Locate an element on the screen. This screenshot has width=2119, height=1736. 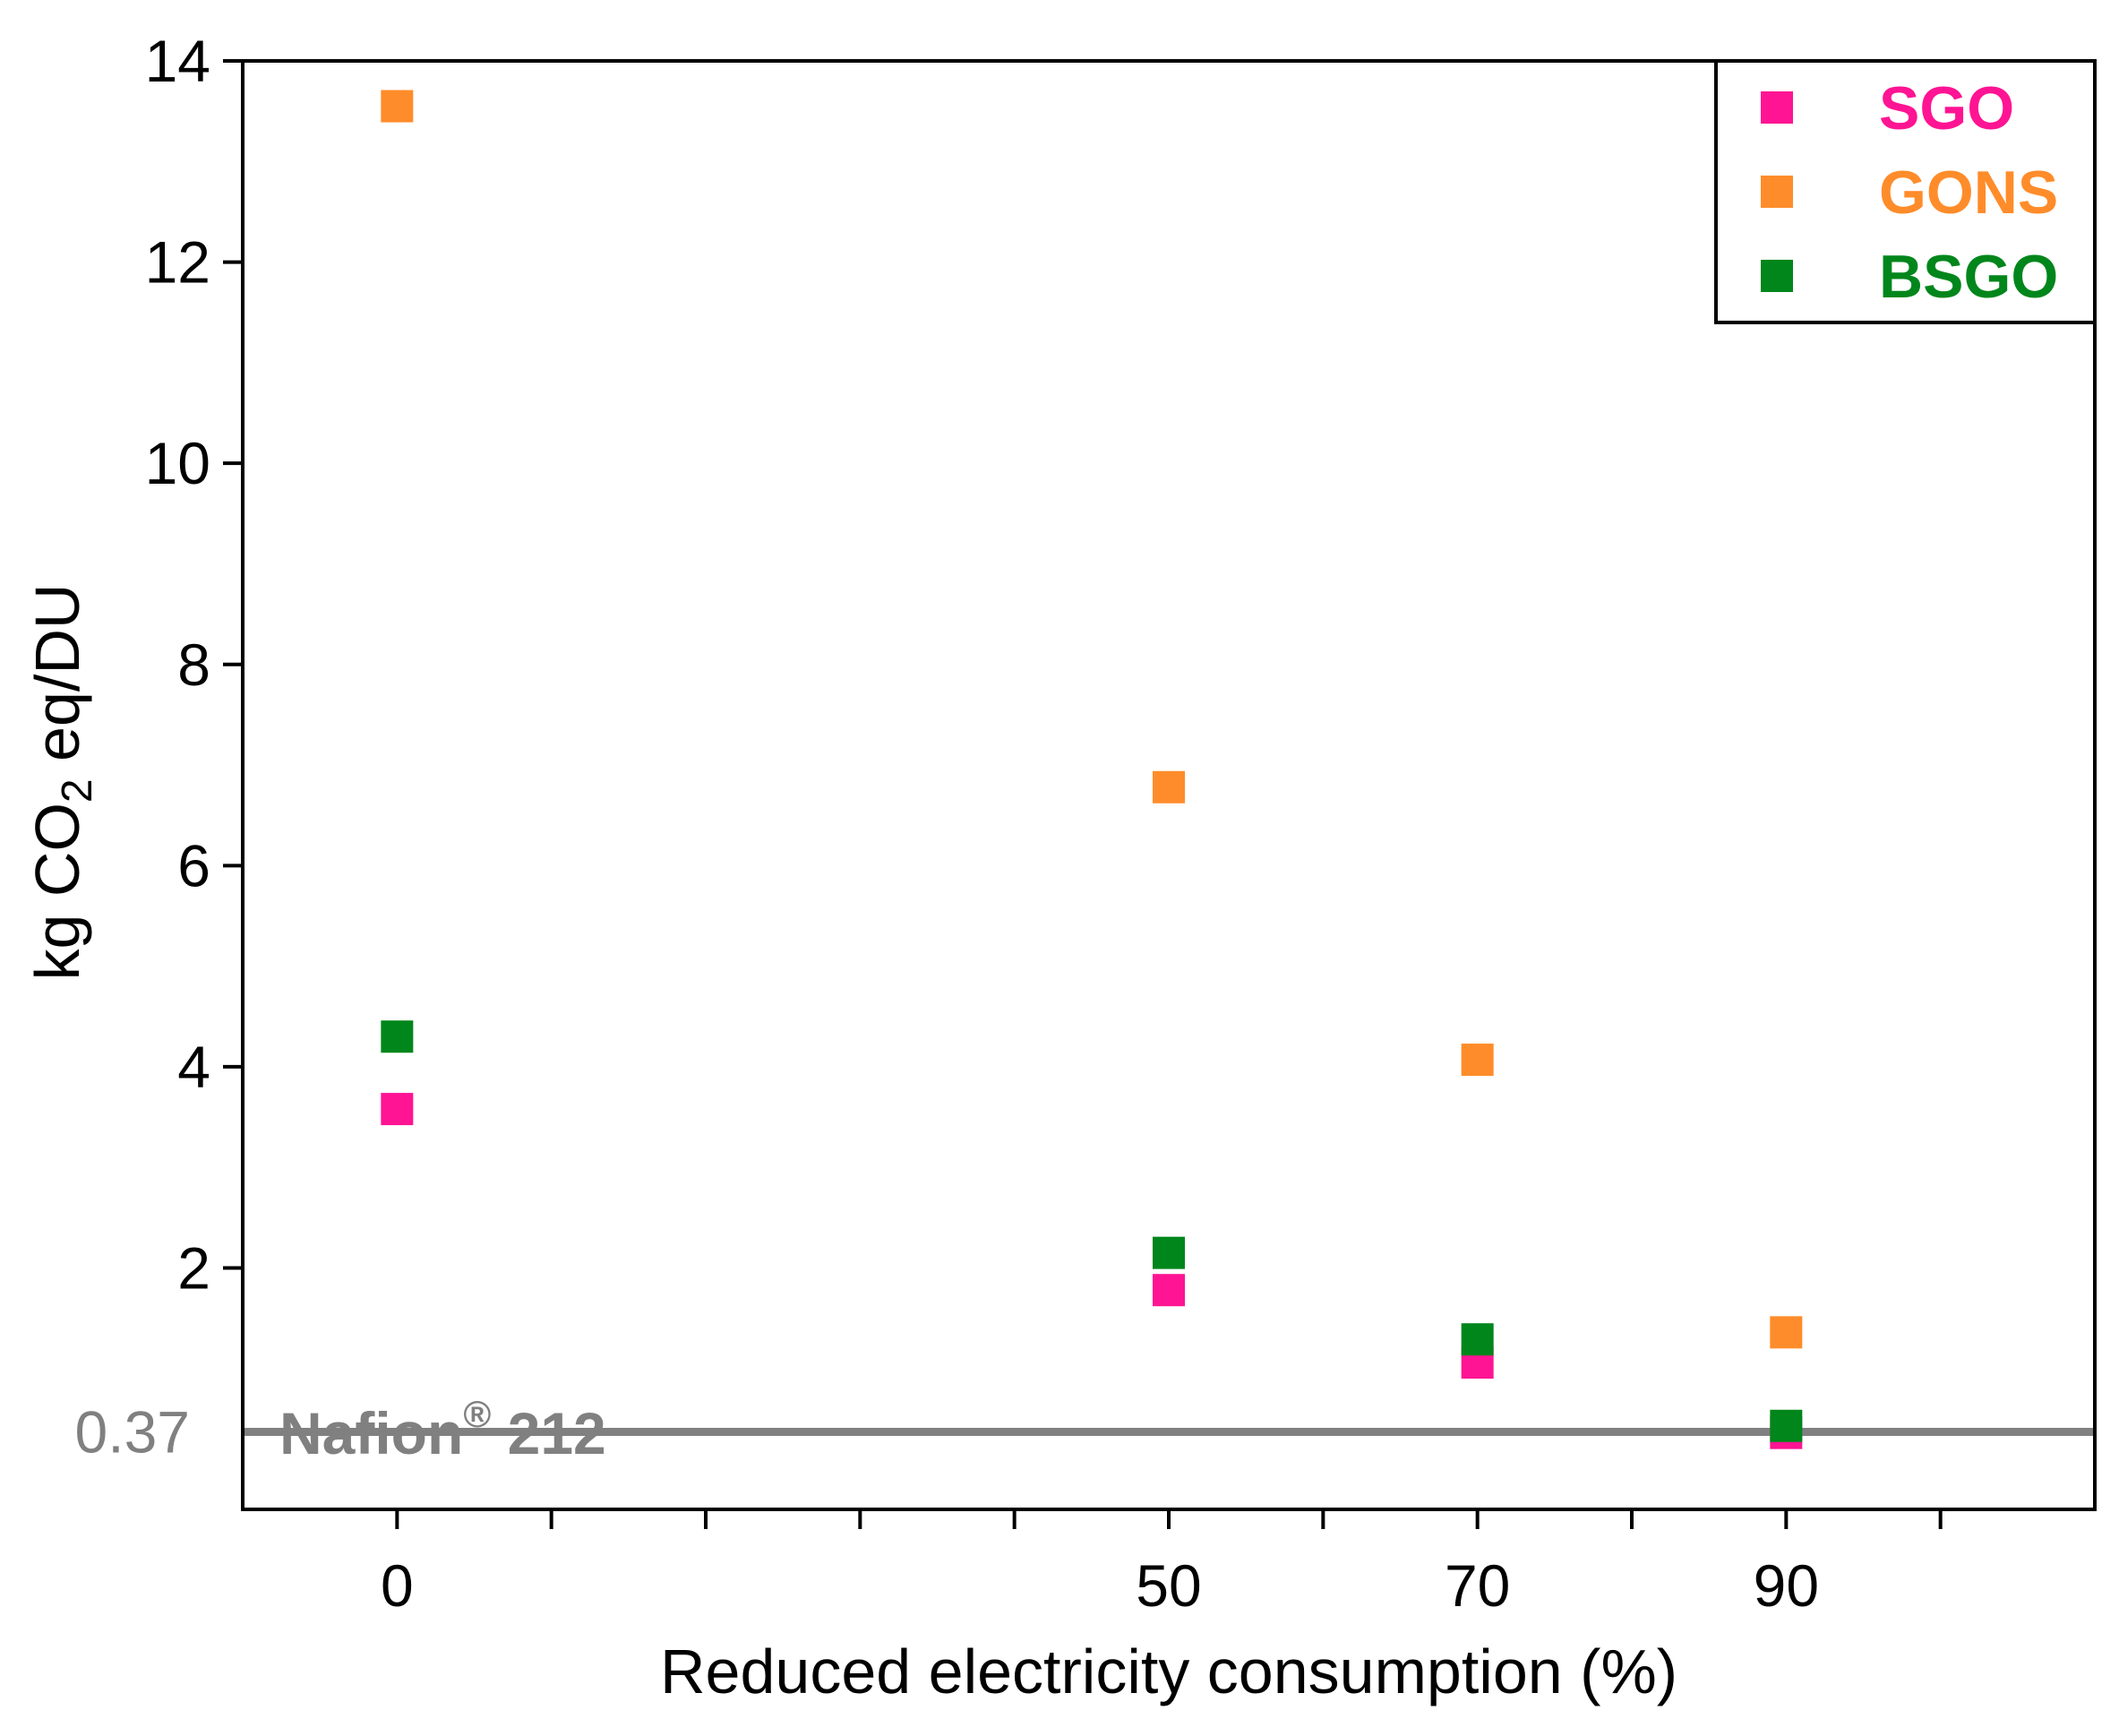
y-tick-label: 14 is located at coordinates (177, 61).